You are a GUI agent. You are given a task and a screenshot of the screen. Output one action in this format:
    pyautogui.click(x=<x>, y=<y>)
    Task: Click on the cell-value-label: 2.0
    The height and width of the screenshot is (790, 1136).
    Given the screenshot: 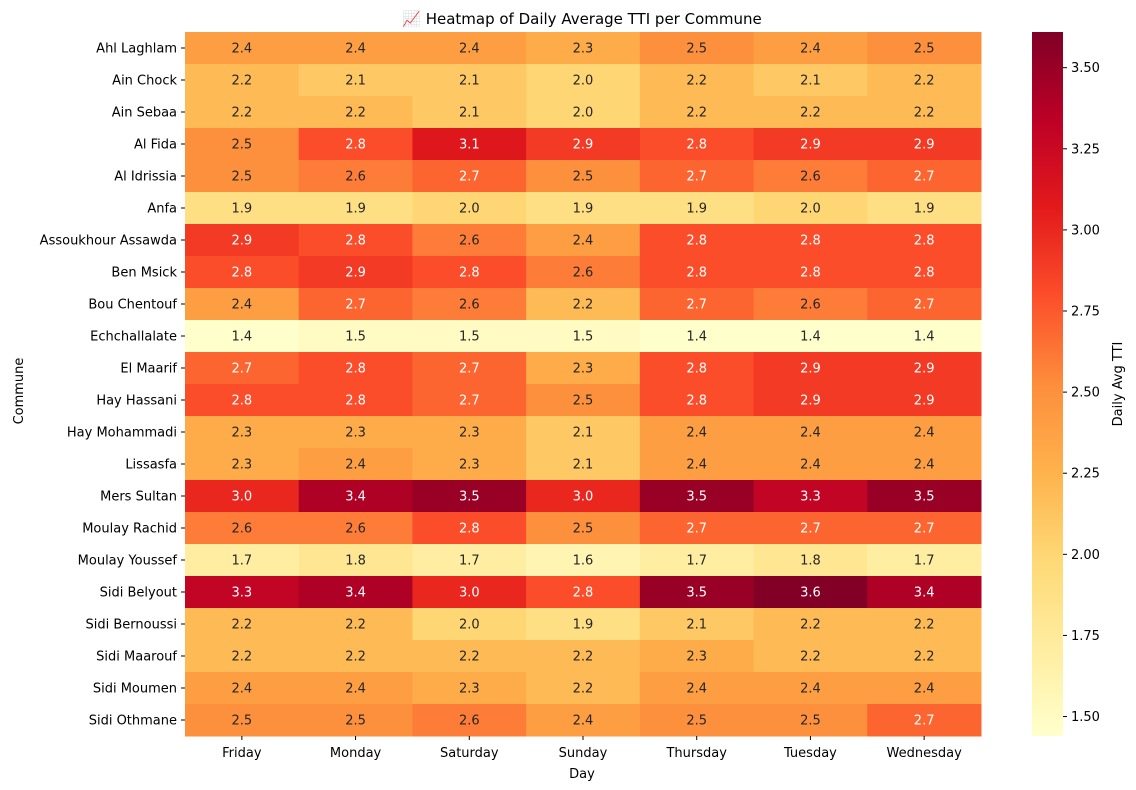 What is the action you would take?
    pyautogui.click(x=583, y=113)
    